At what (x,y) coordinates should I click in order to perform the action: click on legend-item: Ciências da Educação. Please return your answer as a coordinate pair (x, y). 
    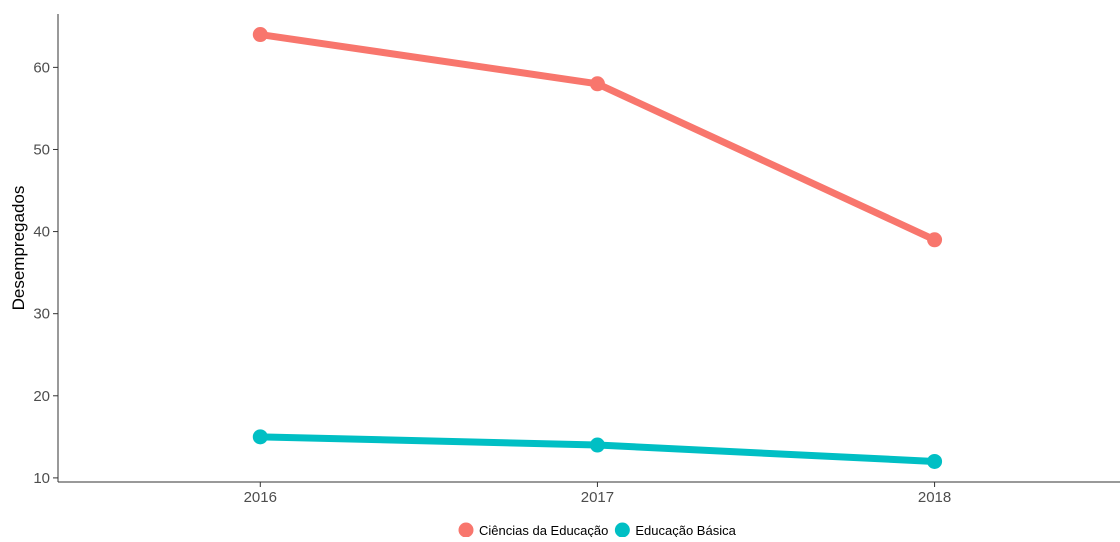
    Looking at the image, I should click on (533, 530).